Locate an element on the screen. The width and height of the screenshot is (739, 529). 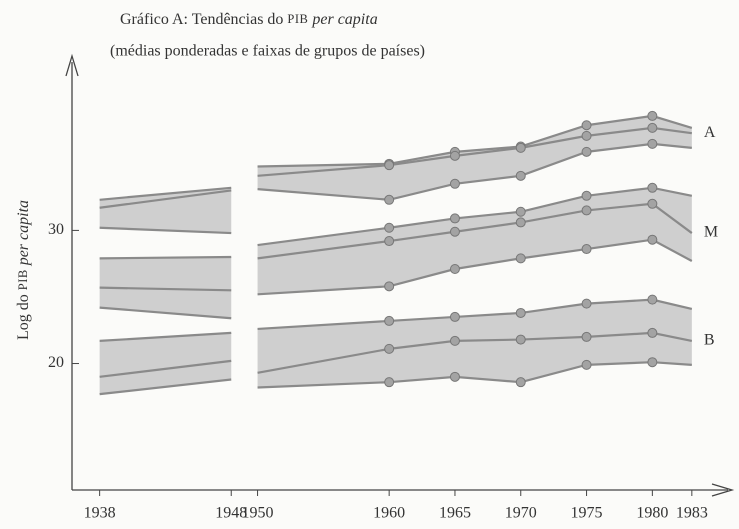
y-label-part: per capita is located at coordinates (23, 234).